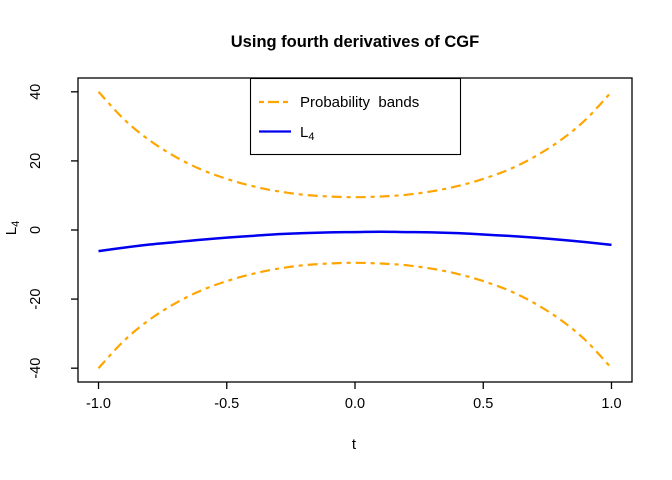 The width and height of the screenshot is (672, 480). Describe the element at coordinates (359, 102) in the screenshot. I see `legend-label-probability-bands: Probability bands` at that location.